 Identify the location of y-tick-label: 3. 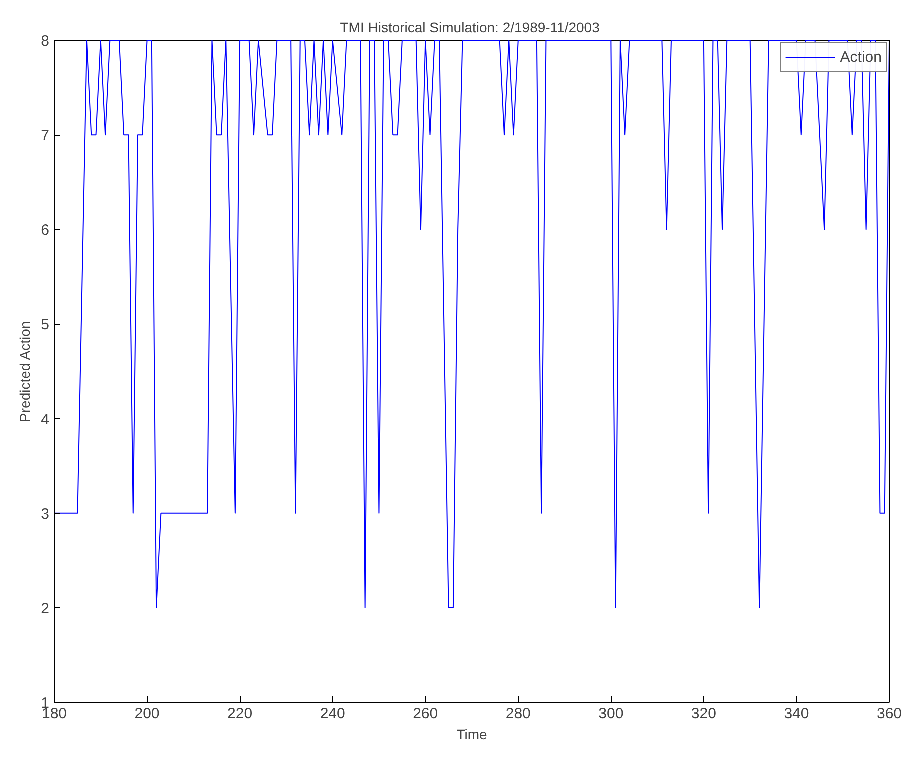
(45, 514).